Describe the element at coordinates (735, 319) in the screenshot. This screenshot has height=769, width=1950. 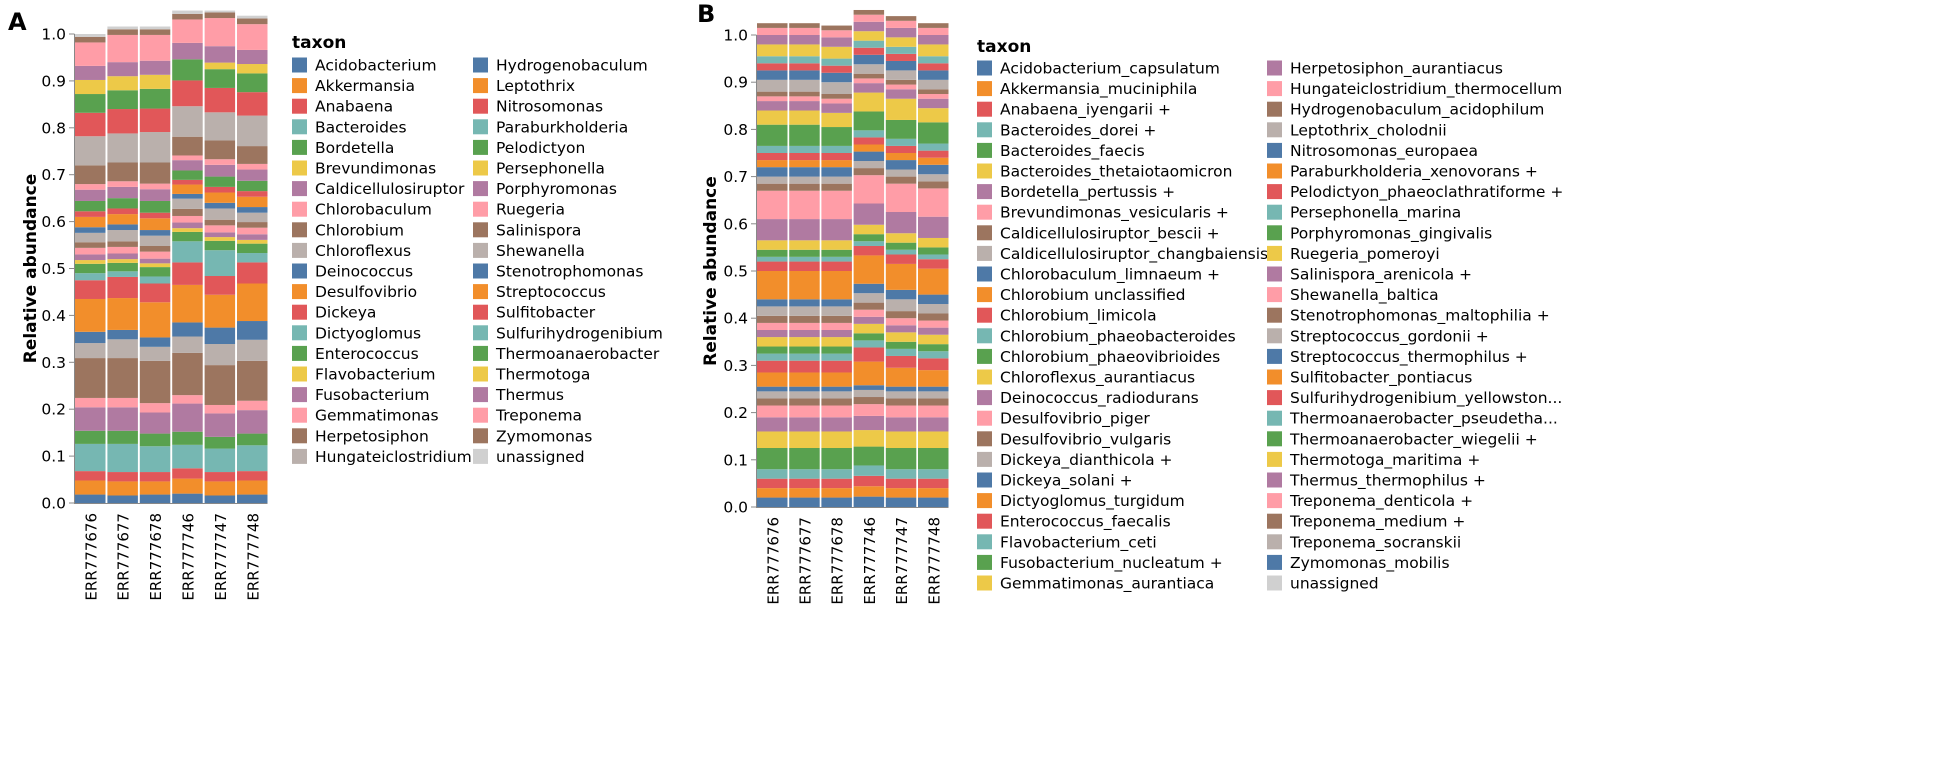
I see `y-tick-label: 0.4` at that location.